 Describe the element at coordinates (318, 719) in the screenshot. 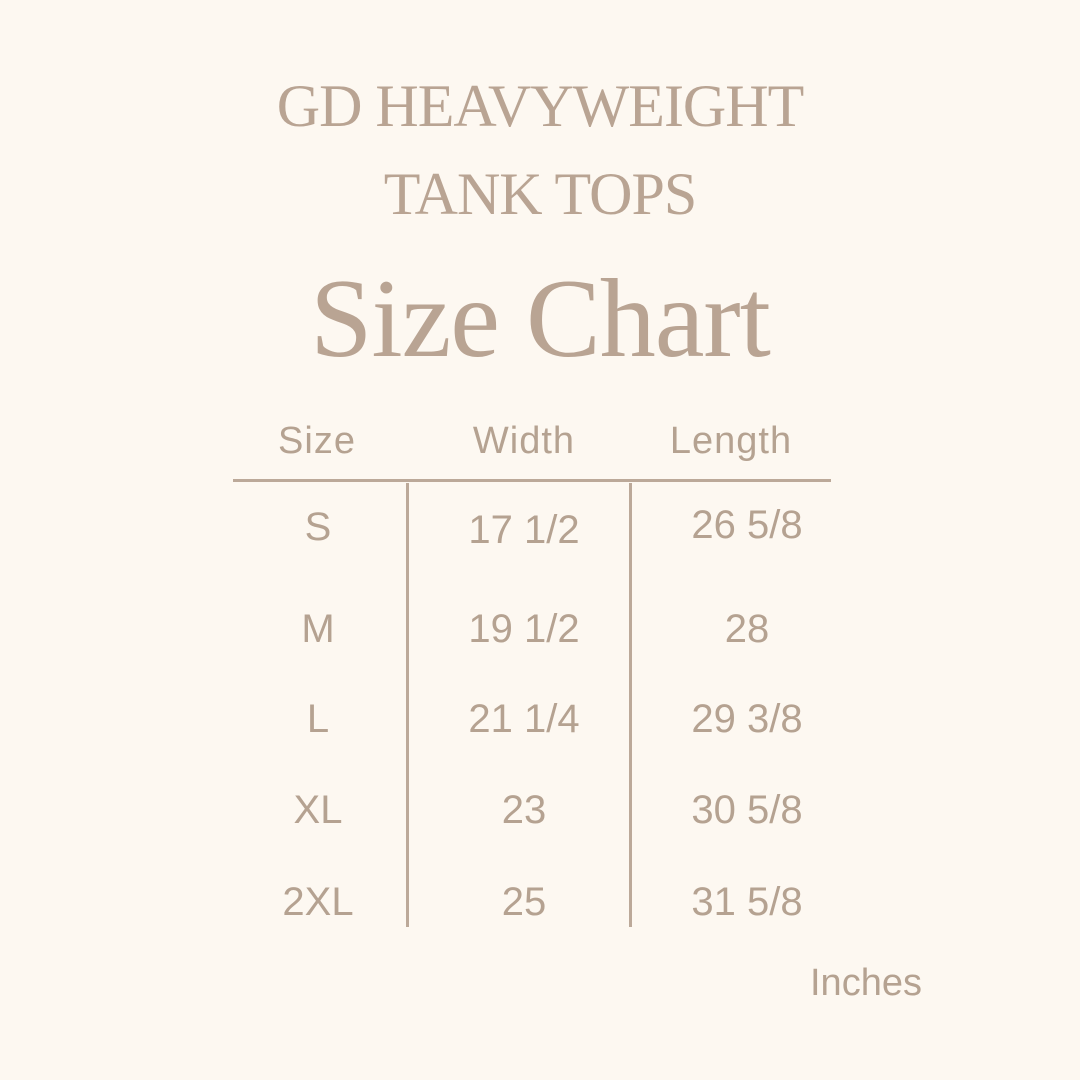

I see `cell-size: L` at that location.